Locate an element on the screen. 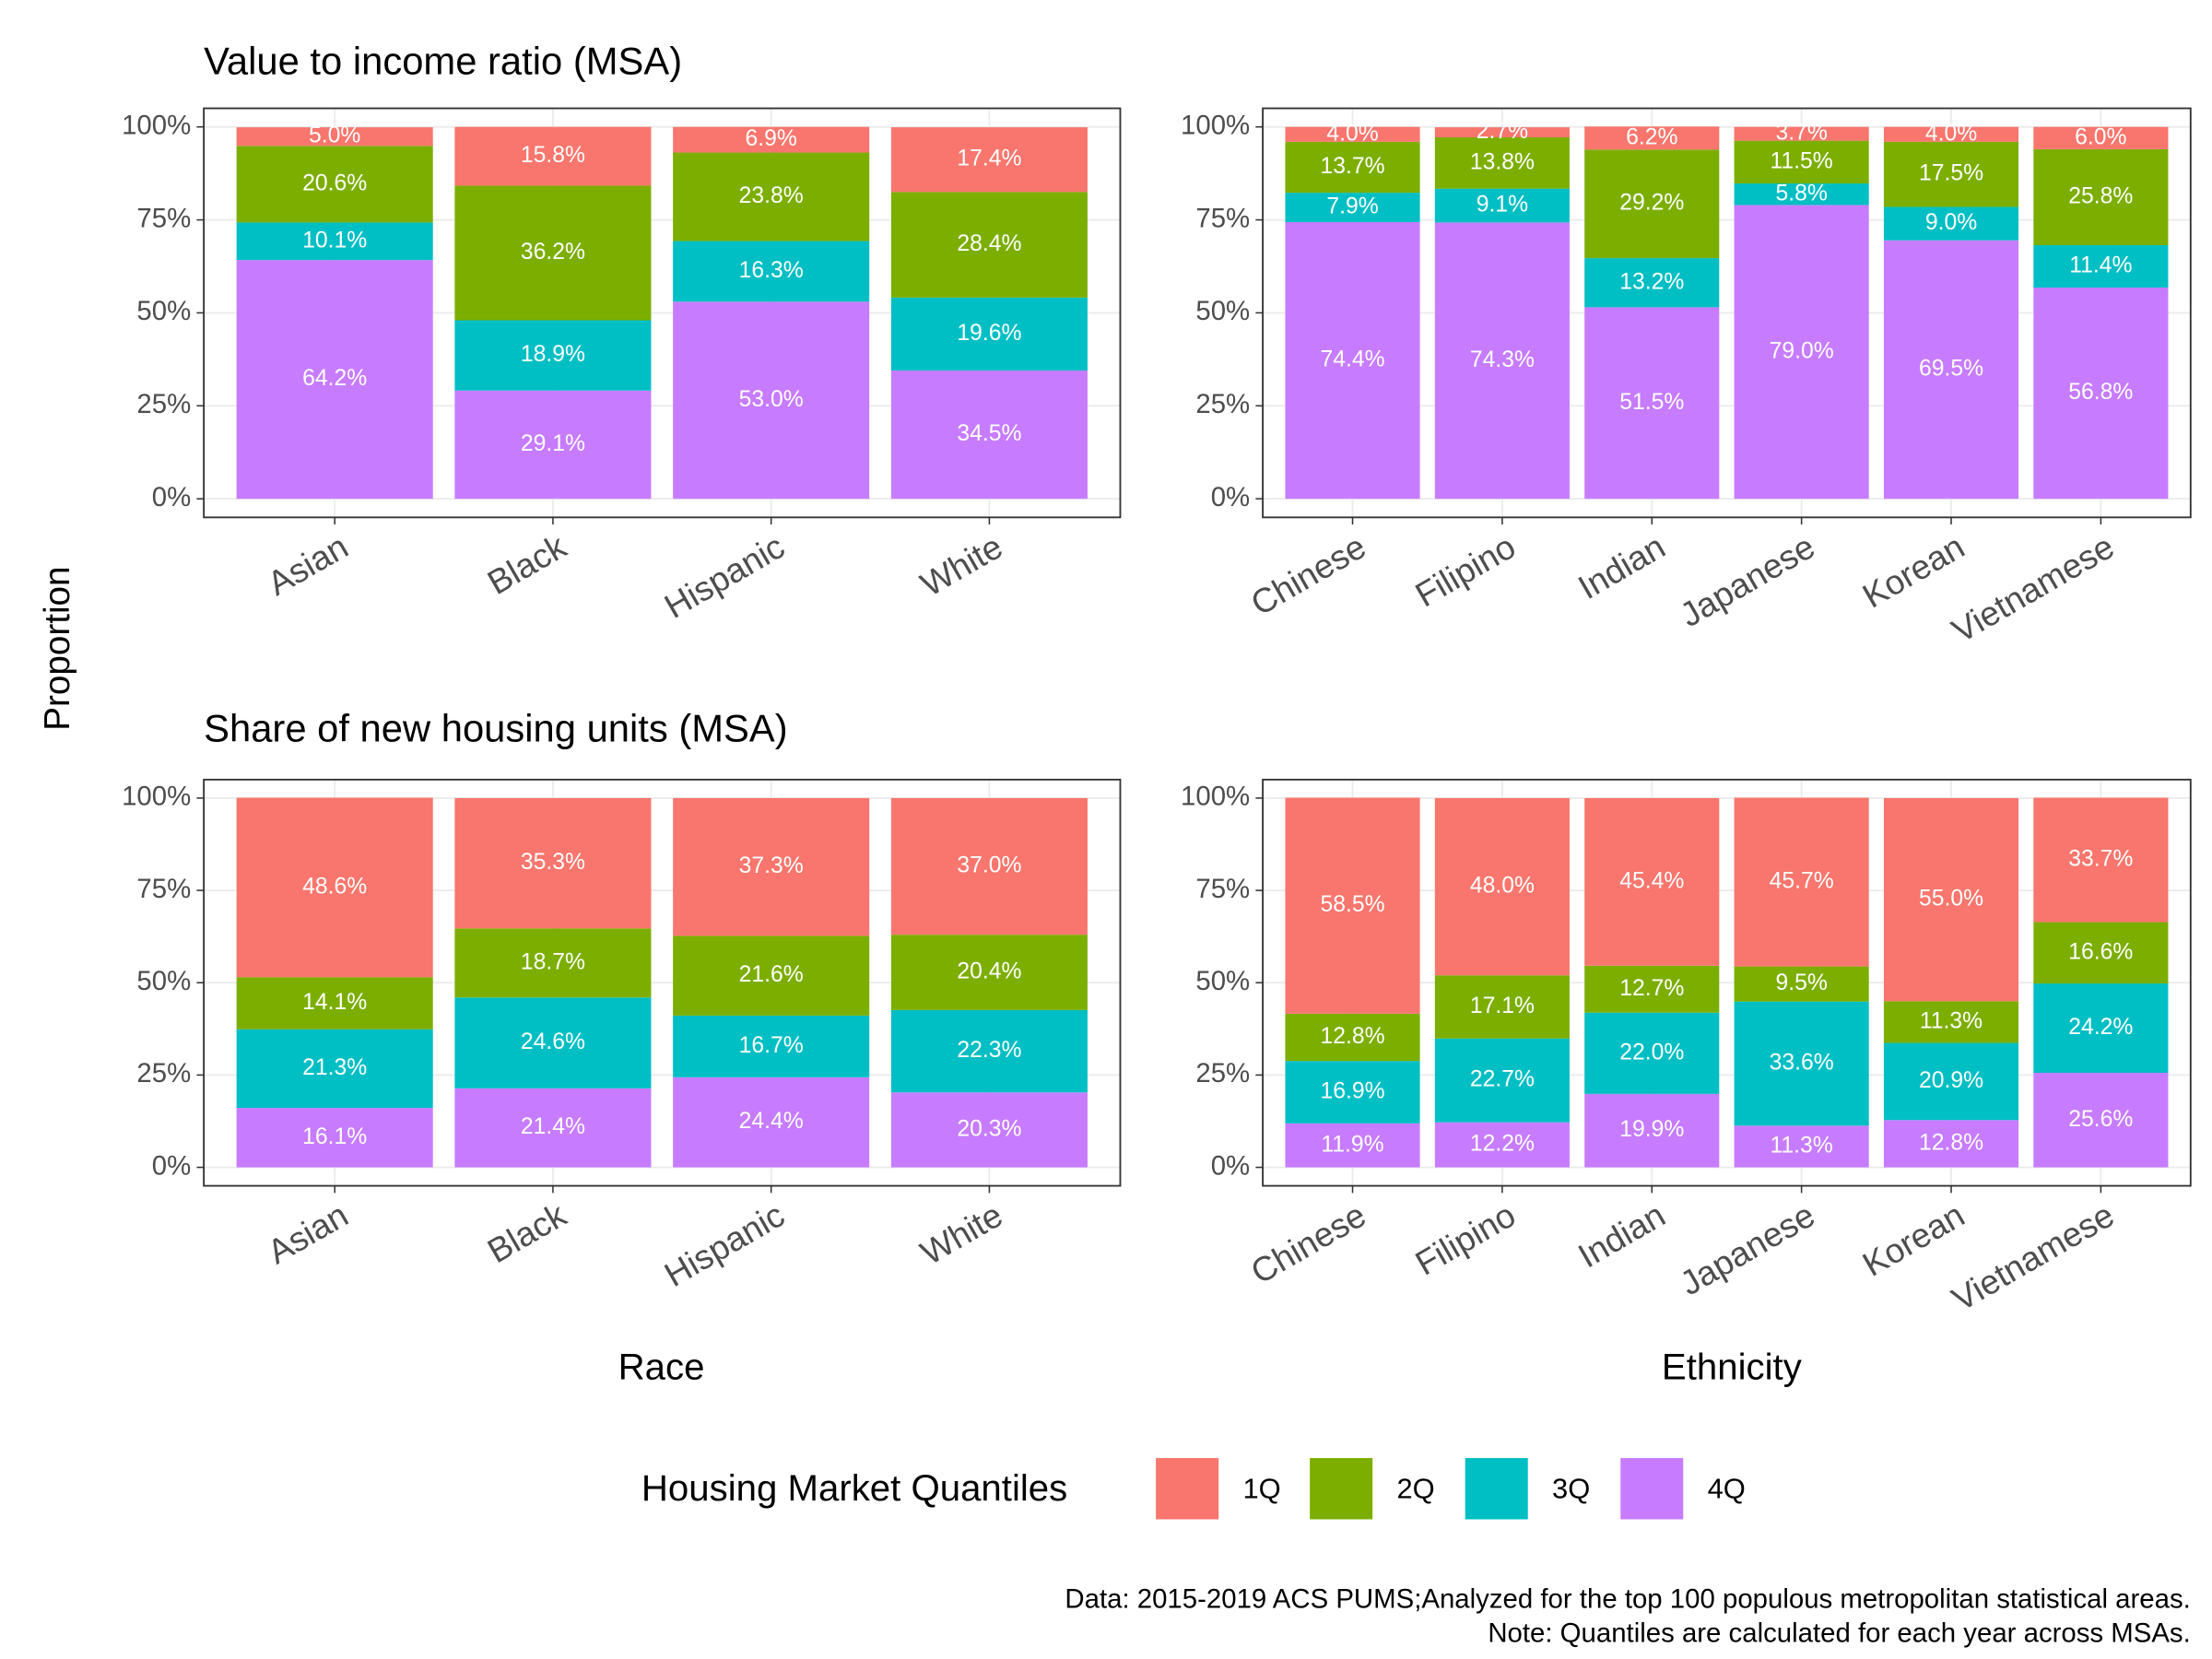 The height and width of the screenshot is (1659, 2212). data-label: 79.0% is located at coordinates (1802, 350).